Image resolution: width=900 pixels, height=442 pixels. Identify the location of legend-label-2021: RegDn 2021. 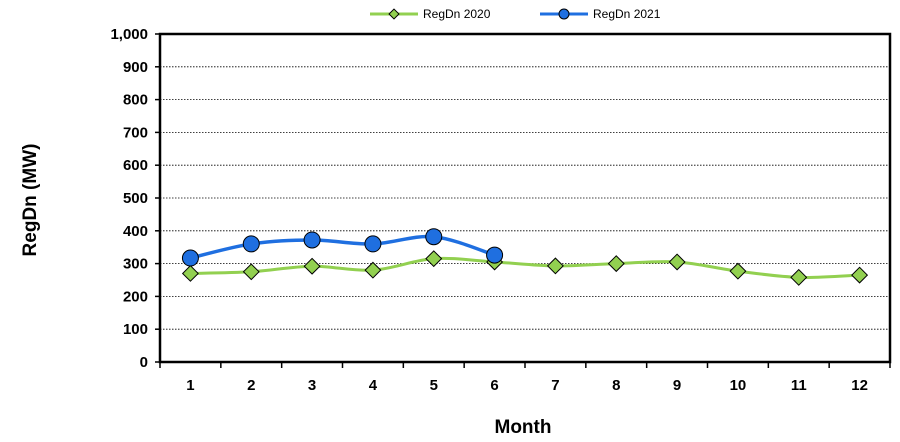
(627, 14).